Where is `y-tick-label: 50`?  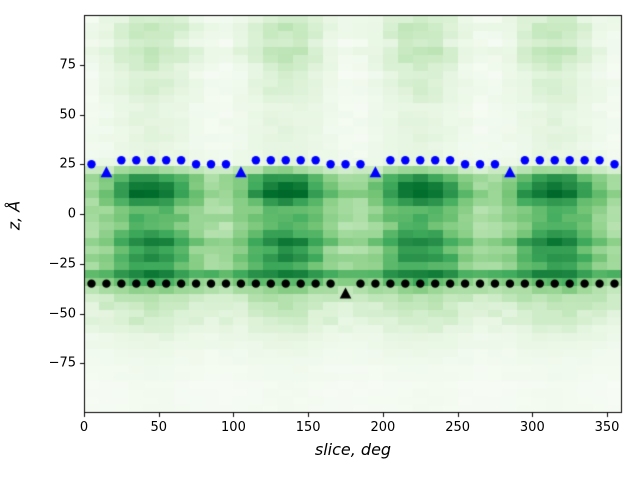
y-tick-label: 50 is located at coordinates (67, 114).